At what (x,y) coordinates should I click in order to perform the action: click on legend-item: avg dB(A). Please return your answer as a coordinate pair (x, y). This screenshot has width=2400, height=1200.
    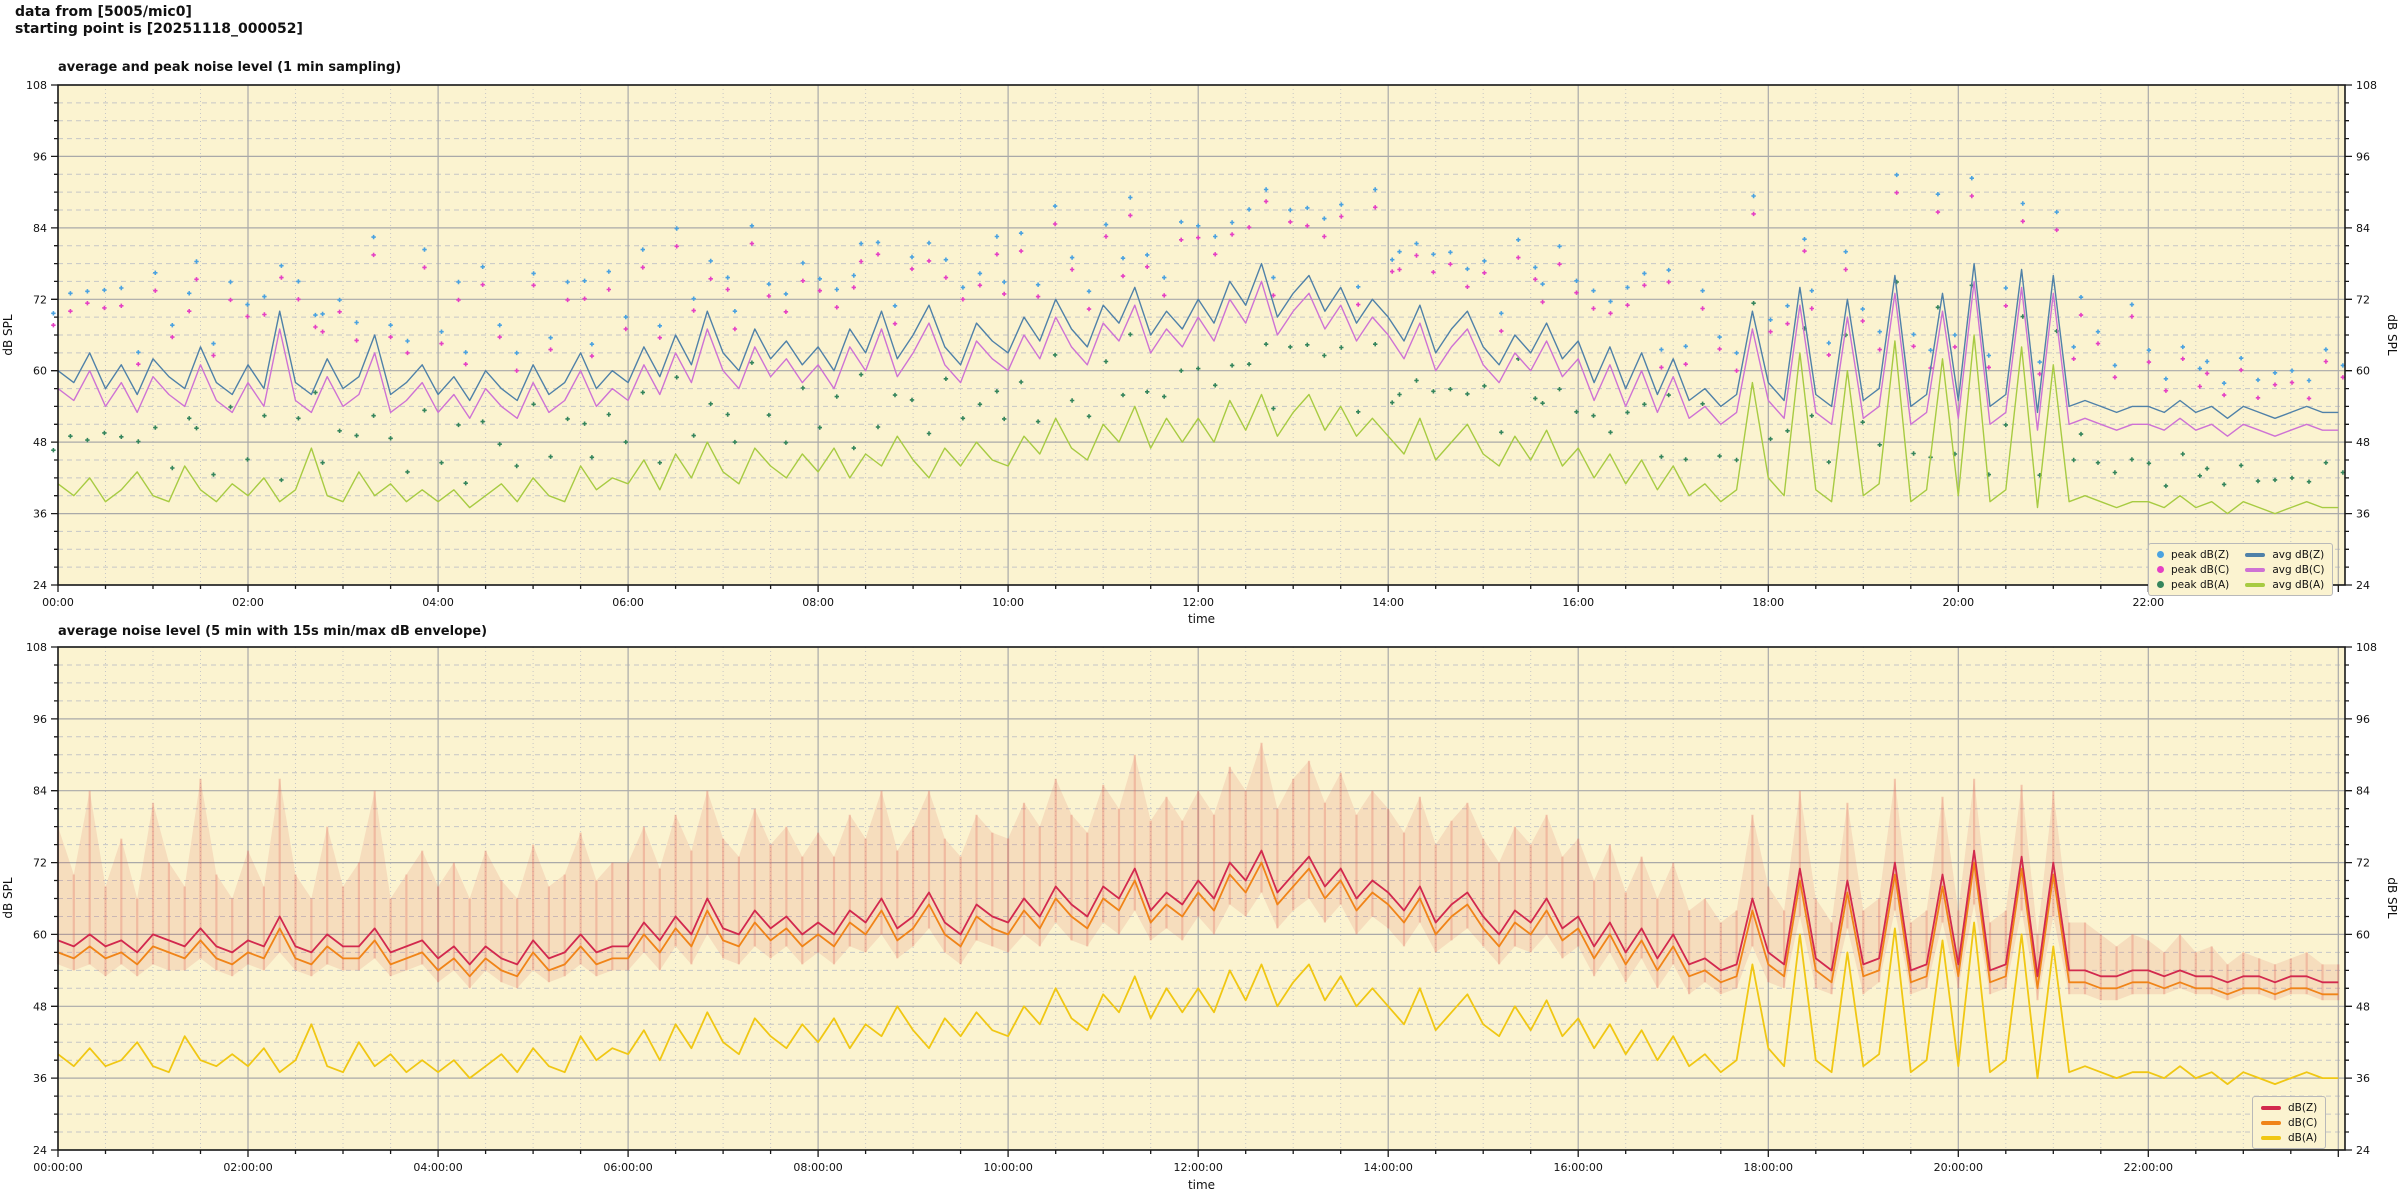
    Looking at the image, I should click on (2284, 584).